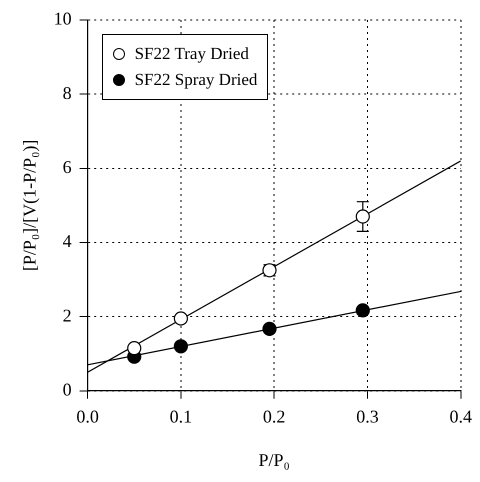 The height and width of the screenshot is (482, 480). I want to click on y-tick-label: 2, so click(67, 315).